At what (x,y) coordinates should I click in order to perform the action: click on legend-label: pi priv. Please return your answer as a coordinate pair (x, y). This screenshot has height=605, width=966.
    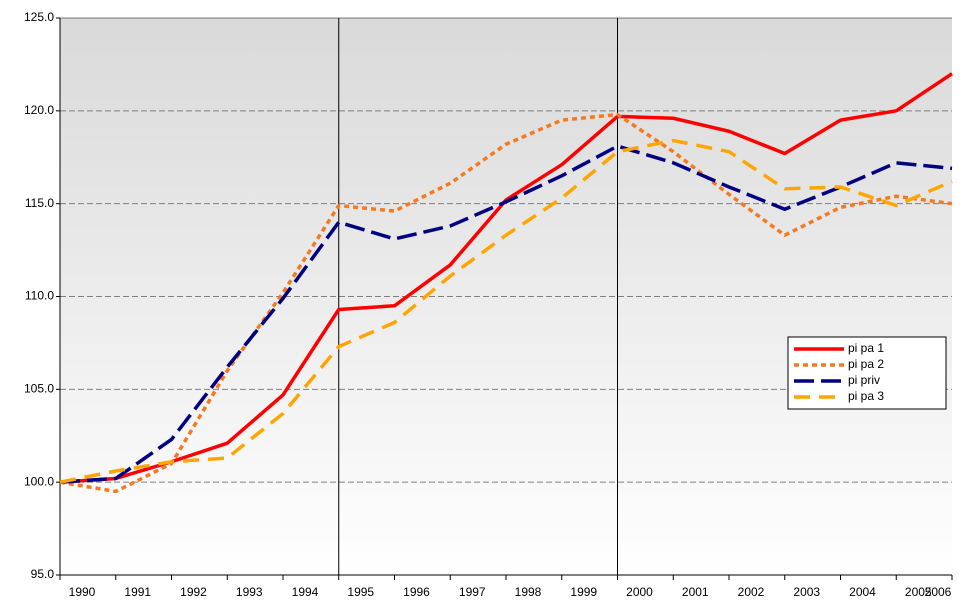
    Looking at the image, I should click on (864, 380).